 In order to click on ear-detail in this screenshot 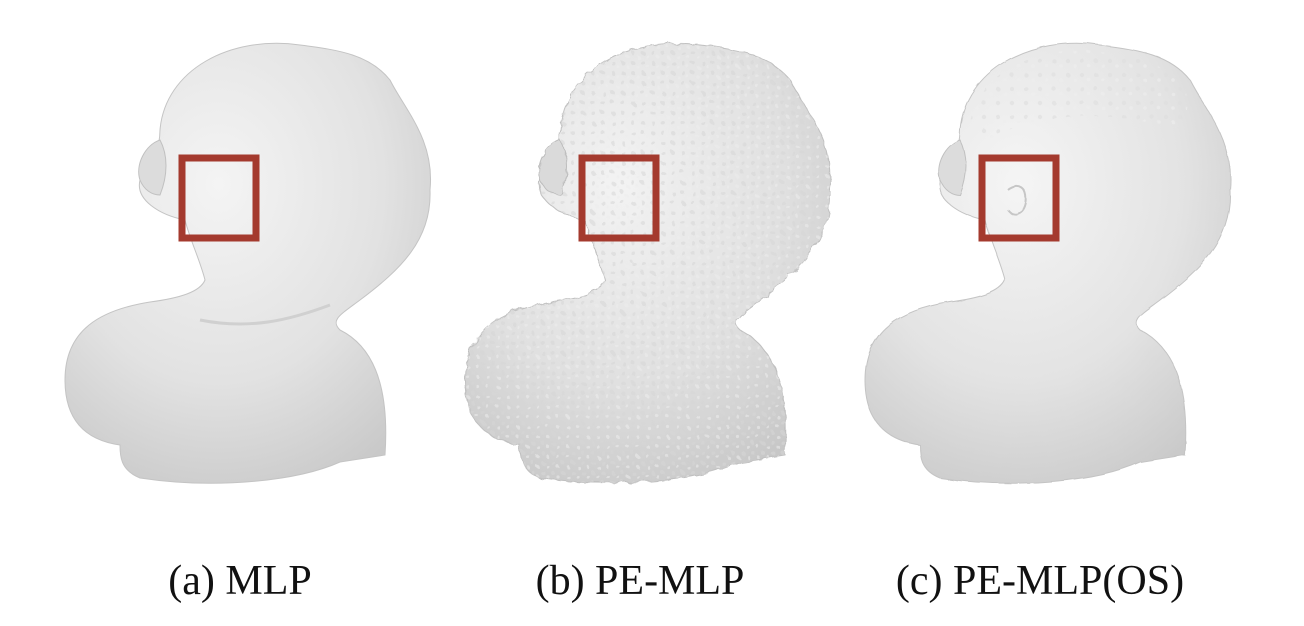, I will do `click(1017, 200)`.